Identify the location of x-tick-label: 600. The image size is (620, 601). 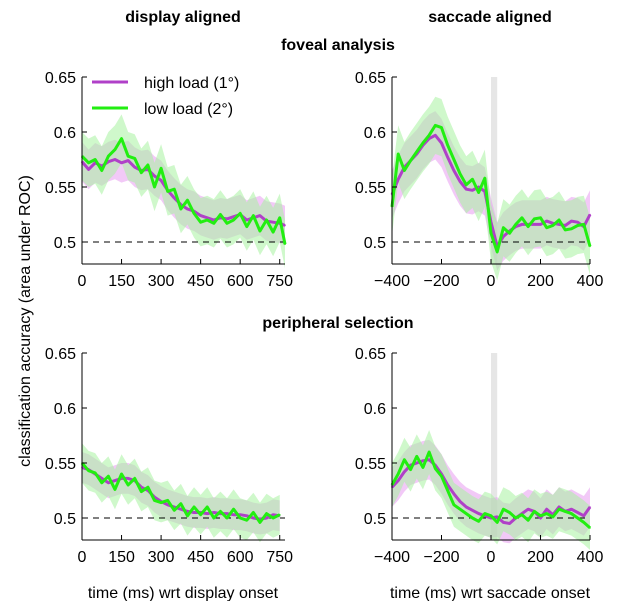
(240, 281).